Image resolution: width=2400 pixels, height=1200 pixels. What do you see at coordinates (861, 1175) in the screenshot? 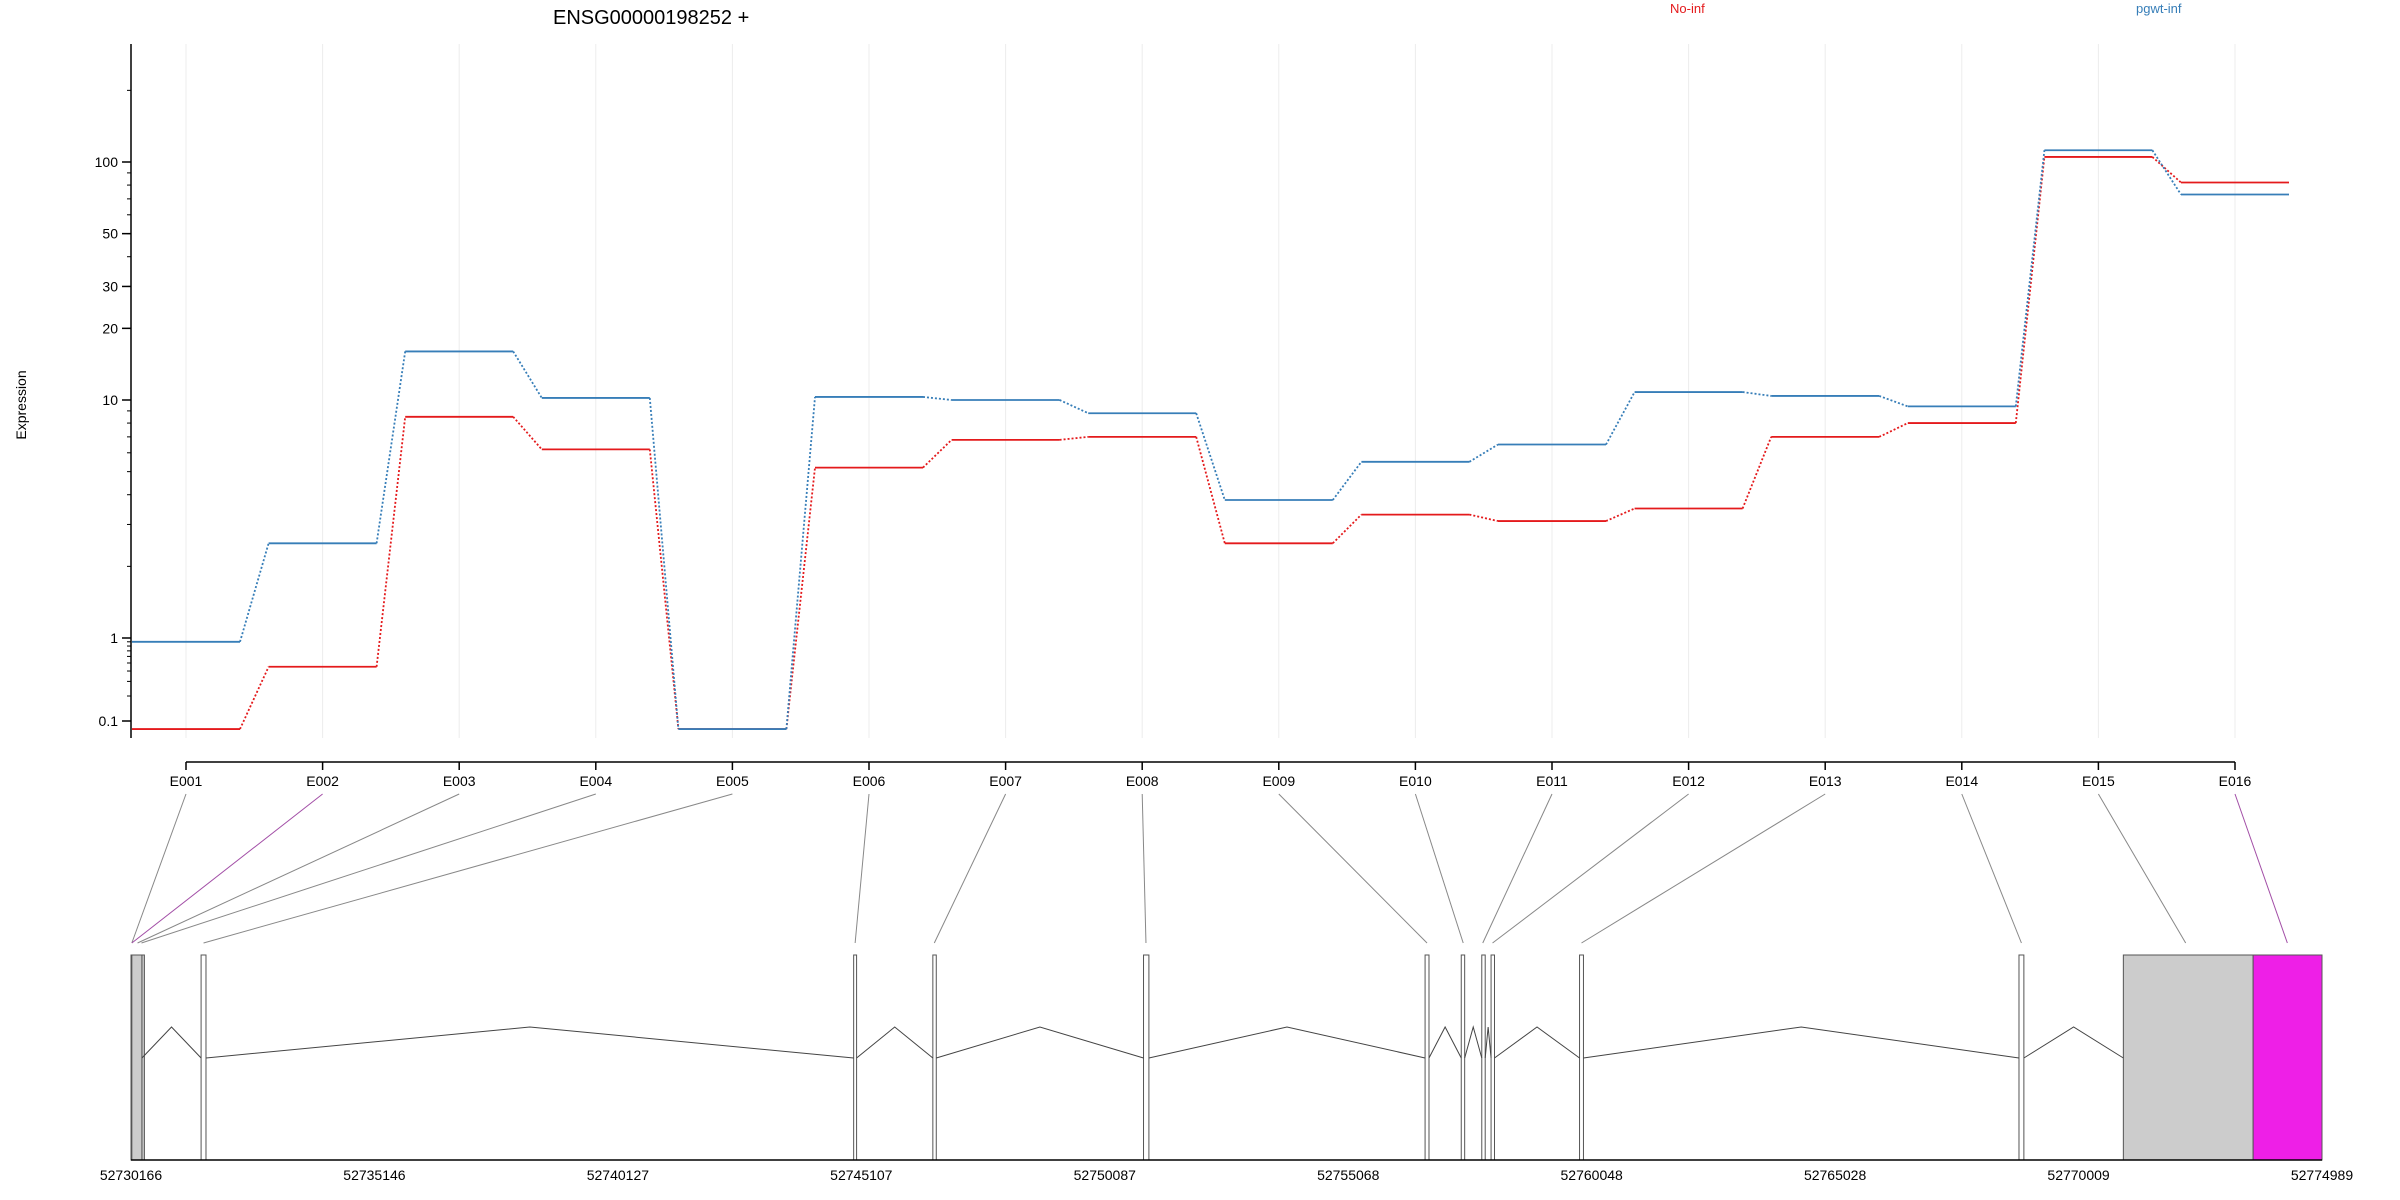
I see `gene-axis-label: 52745107` at bounding box center [861, 1175].